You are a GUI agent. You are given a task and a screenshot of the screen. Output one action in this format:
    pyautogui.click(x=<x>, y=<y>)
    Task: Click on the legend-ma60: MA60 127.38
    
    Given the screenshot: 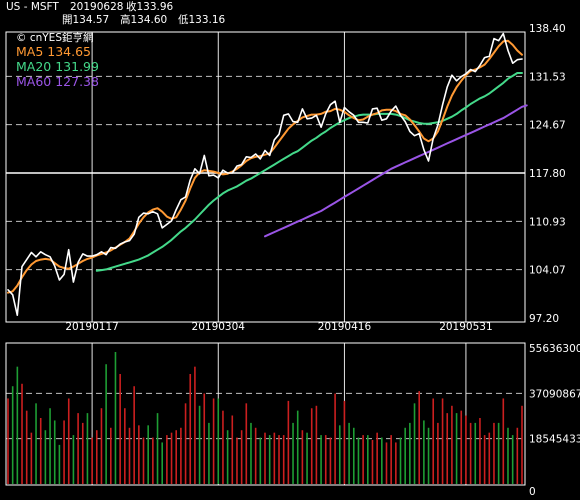 What is the action you would take?
    pyautogui.click(x=57, y=81)
    